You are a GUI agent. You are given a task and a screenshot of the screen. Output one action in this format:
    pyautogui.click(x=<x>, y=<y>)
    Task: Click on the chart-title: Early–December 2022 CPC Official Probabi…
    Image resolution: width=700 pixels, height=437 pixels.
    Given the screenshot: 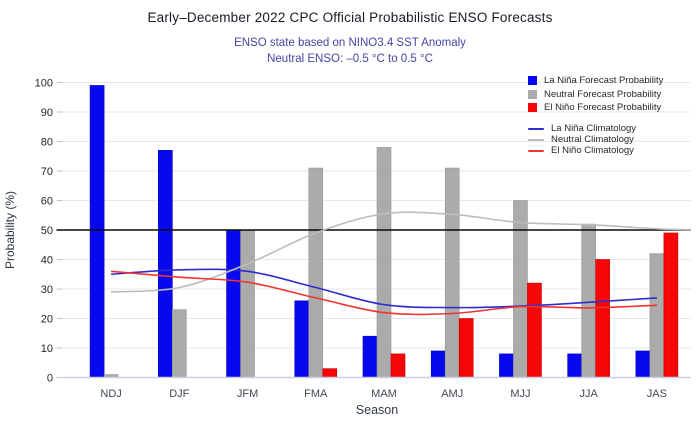 What is the action you would take?
    pyautogui.click(x=350, y=17)
    